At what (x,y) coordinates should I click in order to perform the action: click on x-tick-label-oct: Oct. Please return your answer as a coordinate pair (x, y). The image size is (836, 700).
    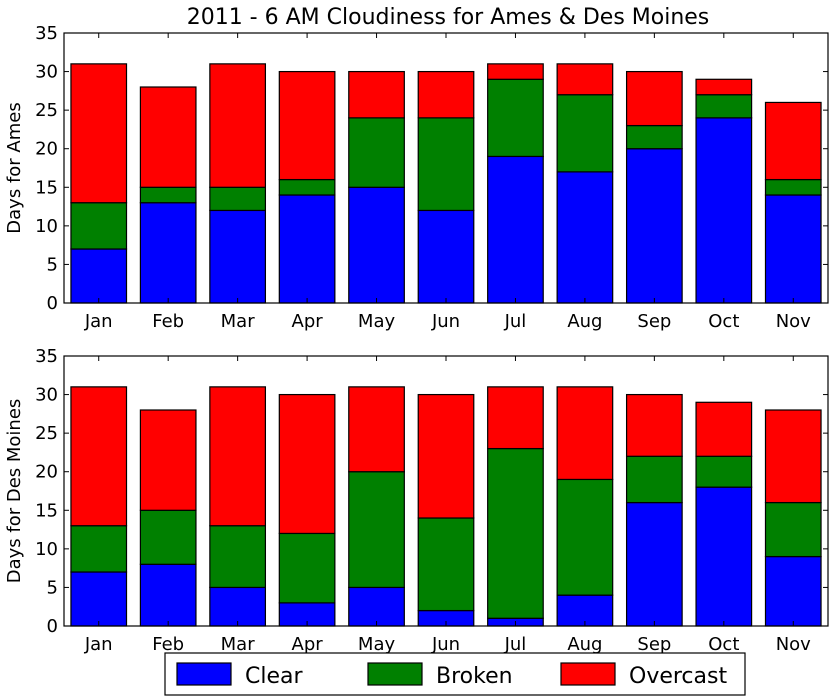
    Looking at the image, I should click on (723, 321).